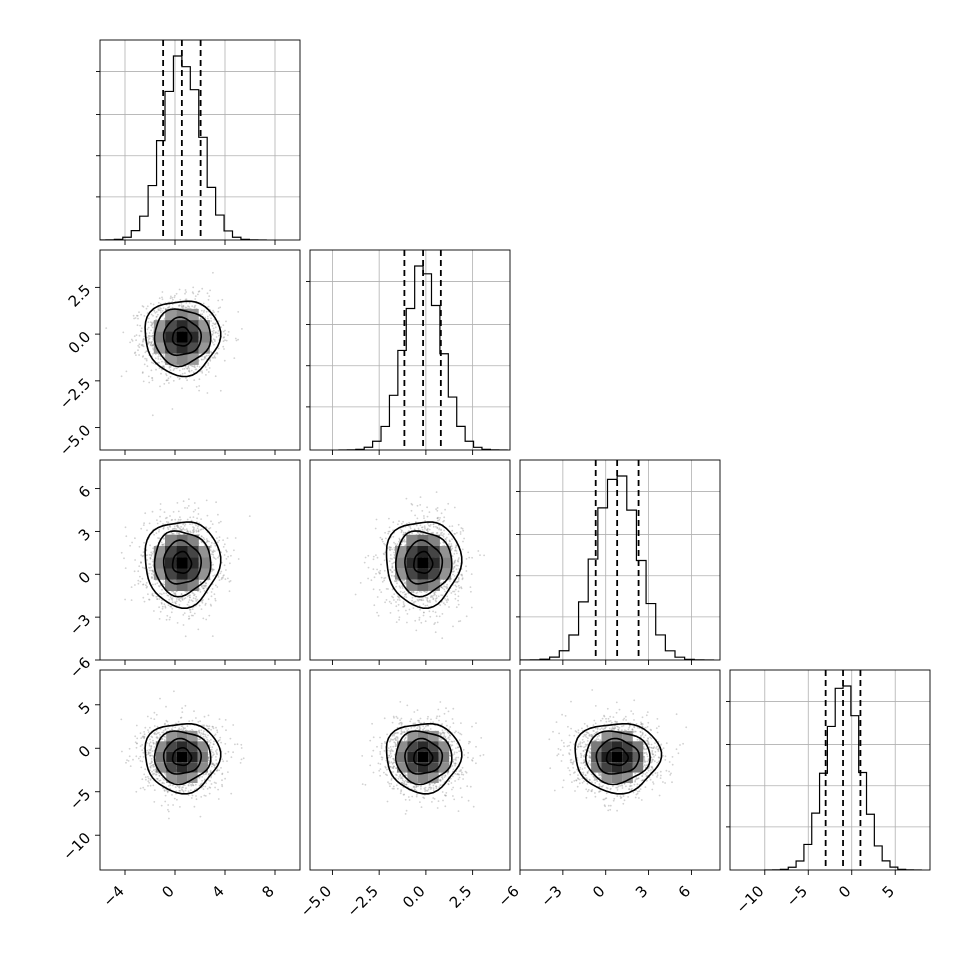  What do you see at coordinates (424, 565) in the screenshot?
I see `contour-line` at bounding box center [424, 565].